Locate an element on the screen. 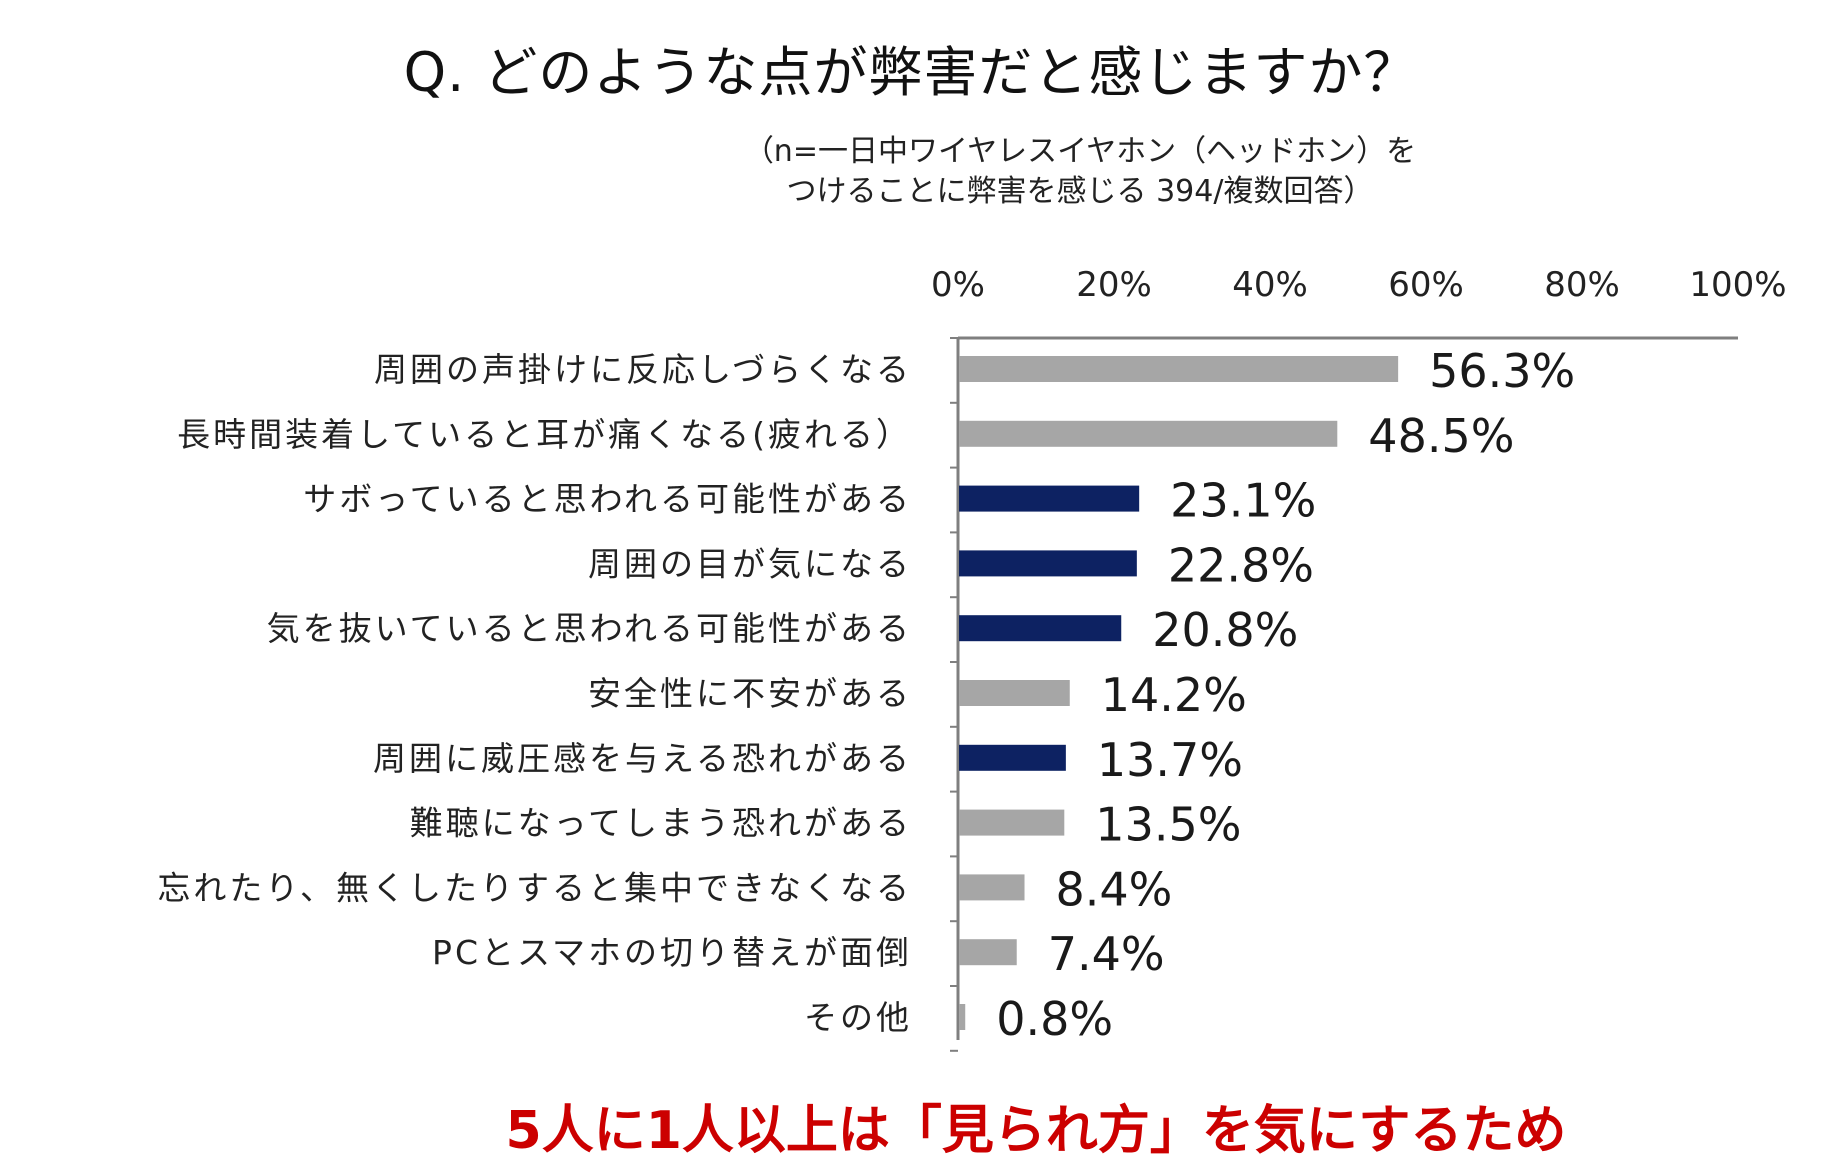 Image resolution: width=1822 pixels, height=1166 pixels. data-label: 13.7% is located at coordinates (1170, 760).